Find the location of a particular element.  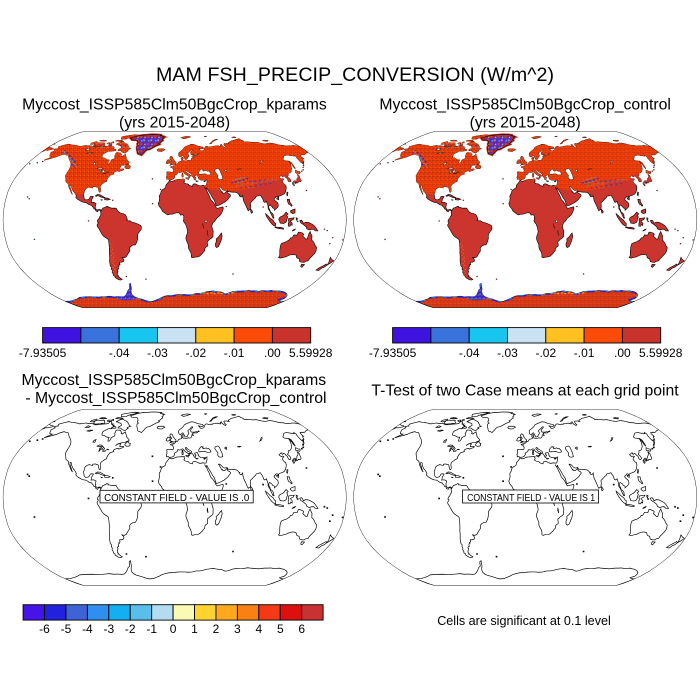

svg-text:MAM FSH_PRECIP_CONVERSION (W/m: MAM FSH_PRECIP_CONVERSION (W/m^2) is located at coordinates (355, 75).